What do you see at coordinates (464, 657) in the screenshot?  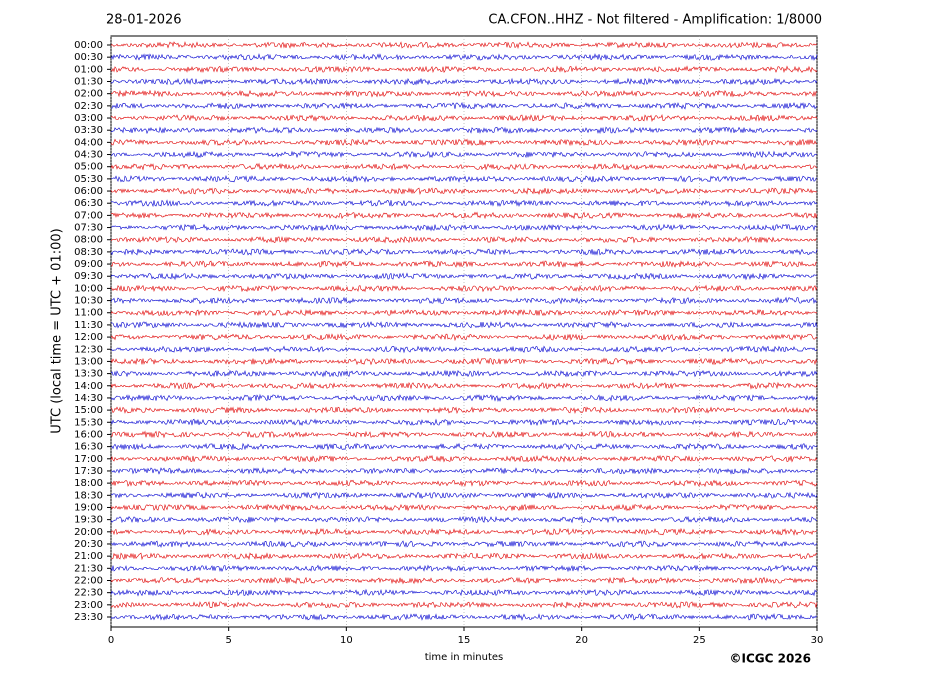 I see `x-axis-label: time in minutes` at bounding box center [464, 657].